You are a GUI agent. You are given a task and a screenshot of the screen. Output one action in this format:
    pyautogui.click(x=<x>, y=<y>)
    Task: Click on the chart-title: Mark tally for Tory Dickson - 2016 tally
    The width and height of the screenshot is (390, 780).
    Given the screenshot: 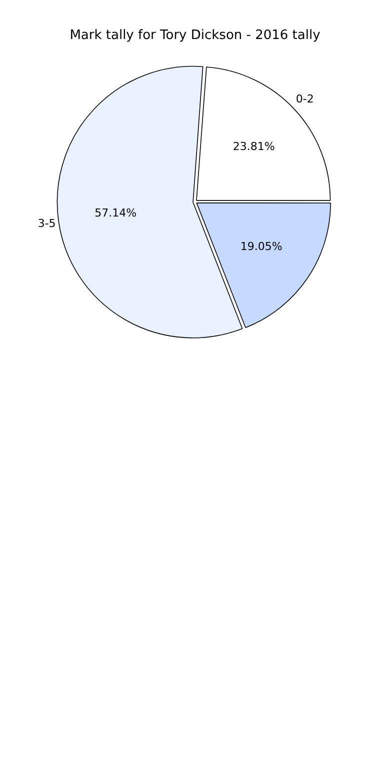 What is the action you would take?
    pyautogui.click(x=195, y=36)
    